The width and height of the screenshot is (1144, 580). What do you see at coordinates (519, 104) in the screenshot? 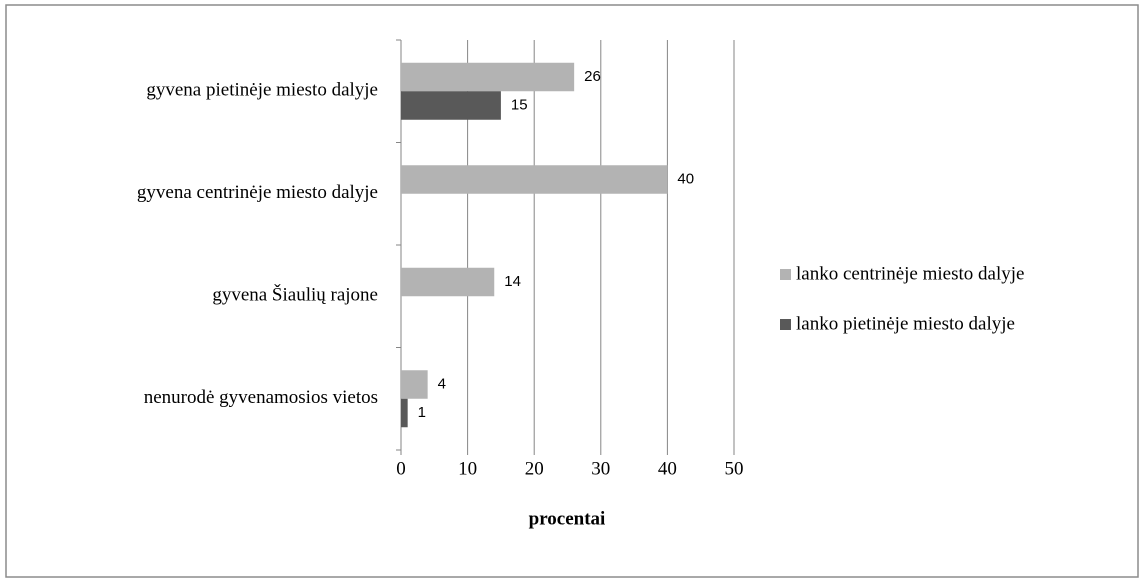
I see `value-label: 15` at bounding box center [519, 104].